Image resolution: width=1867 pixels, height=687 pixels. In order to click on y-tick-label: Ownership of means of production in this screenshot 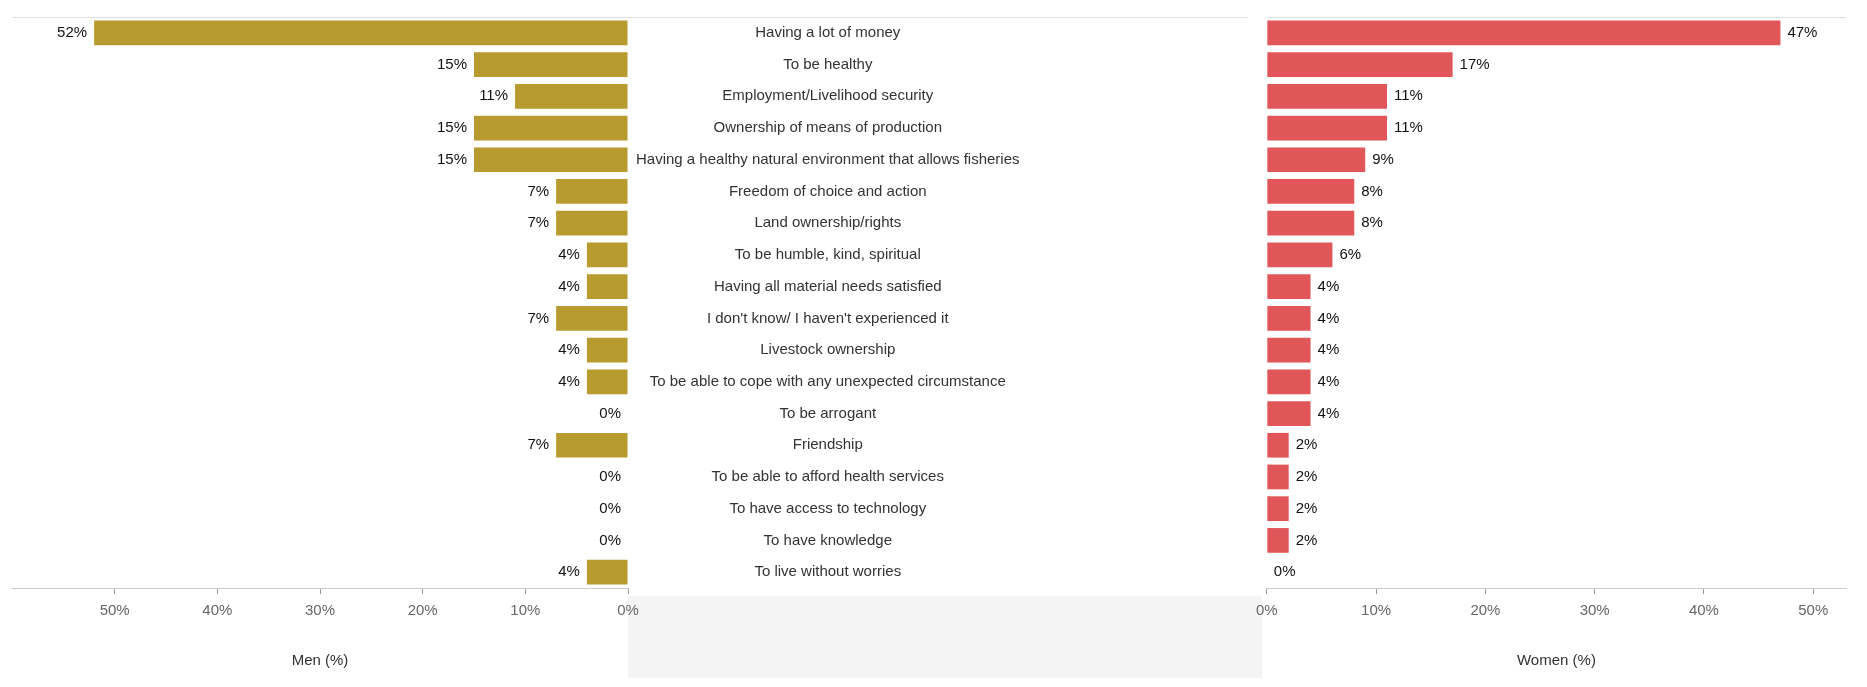, I will do `click(827, 127)`.